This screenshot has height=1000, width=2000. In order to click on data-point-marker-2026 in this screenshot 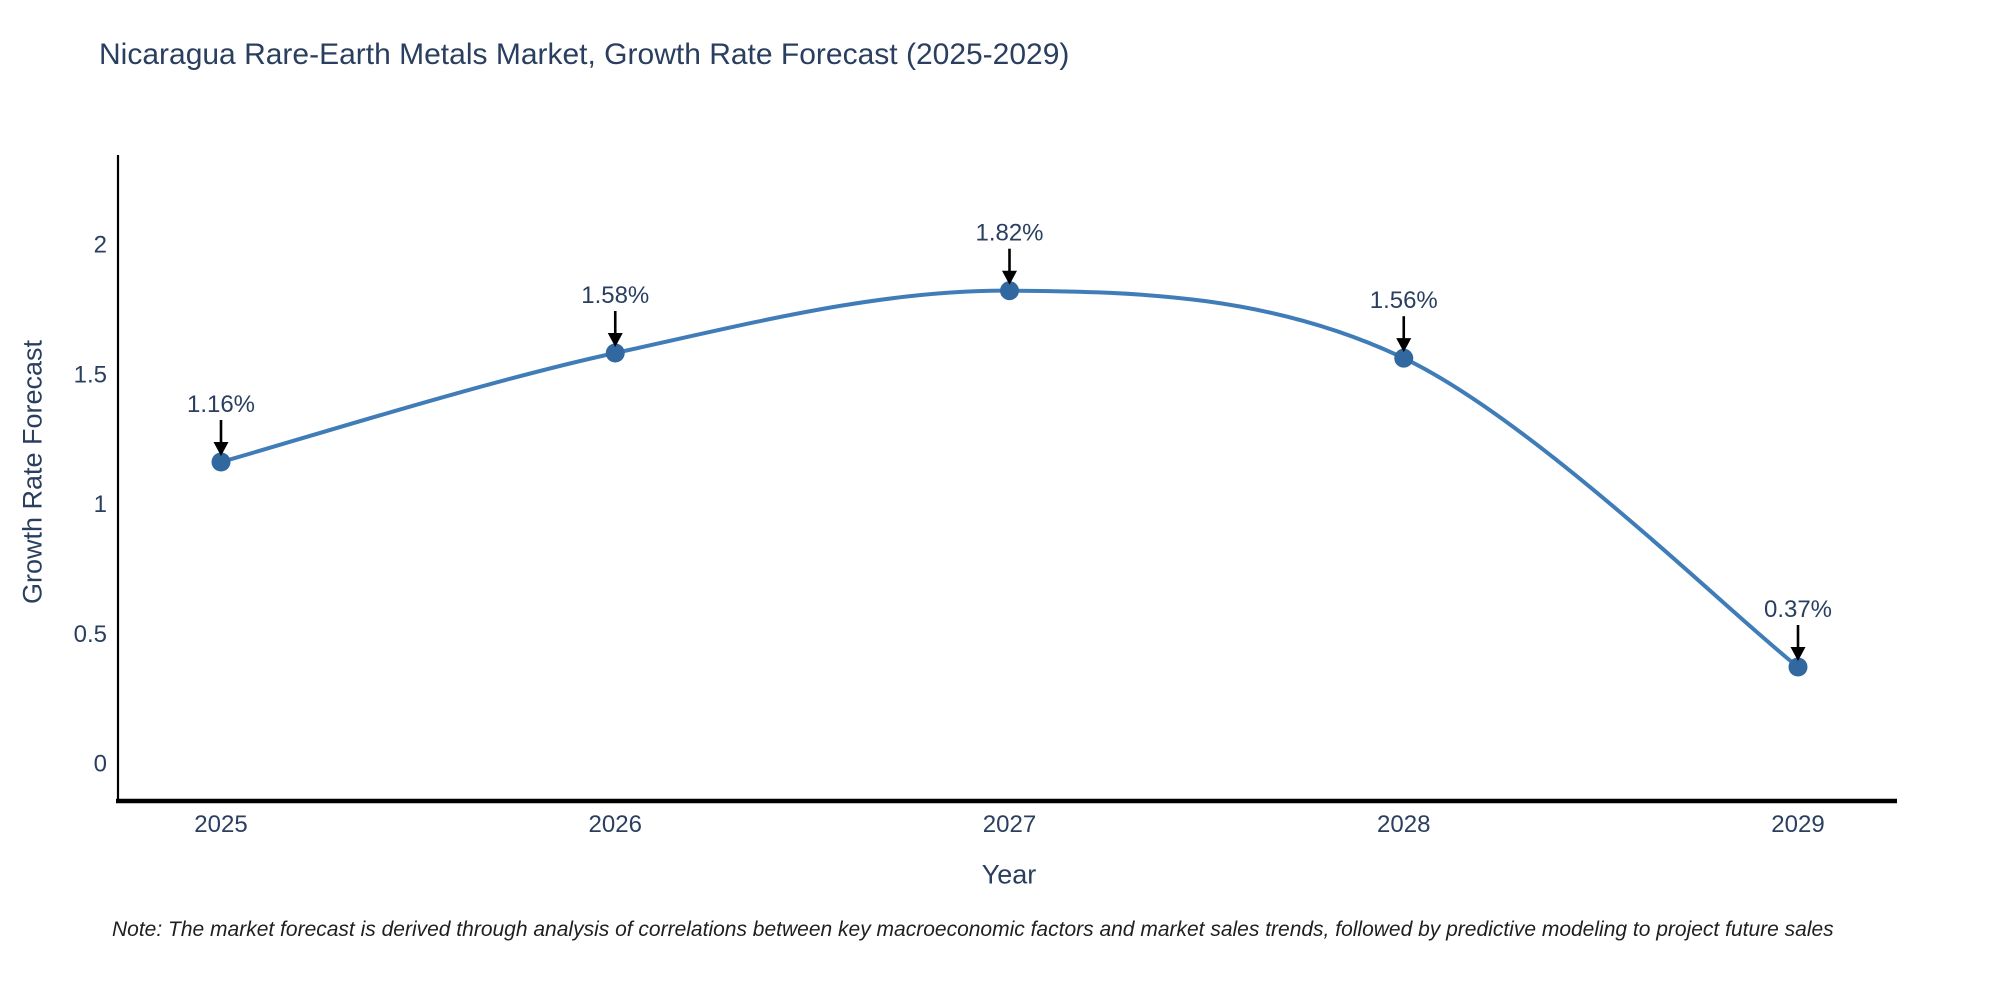, I will do `click(615, 353)`.